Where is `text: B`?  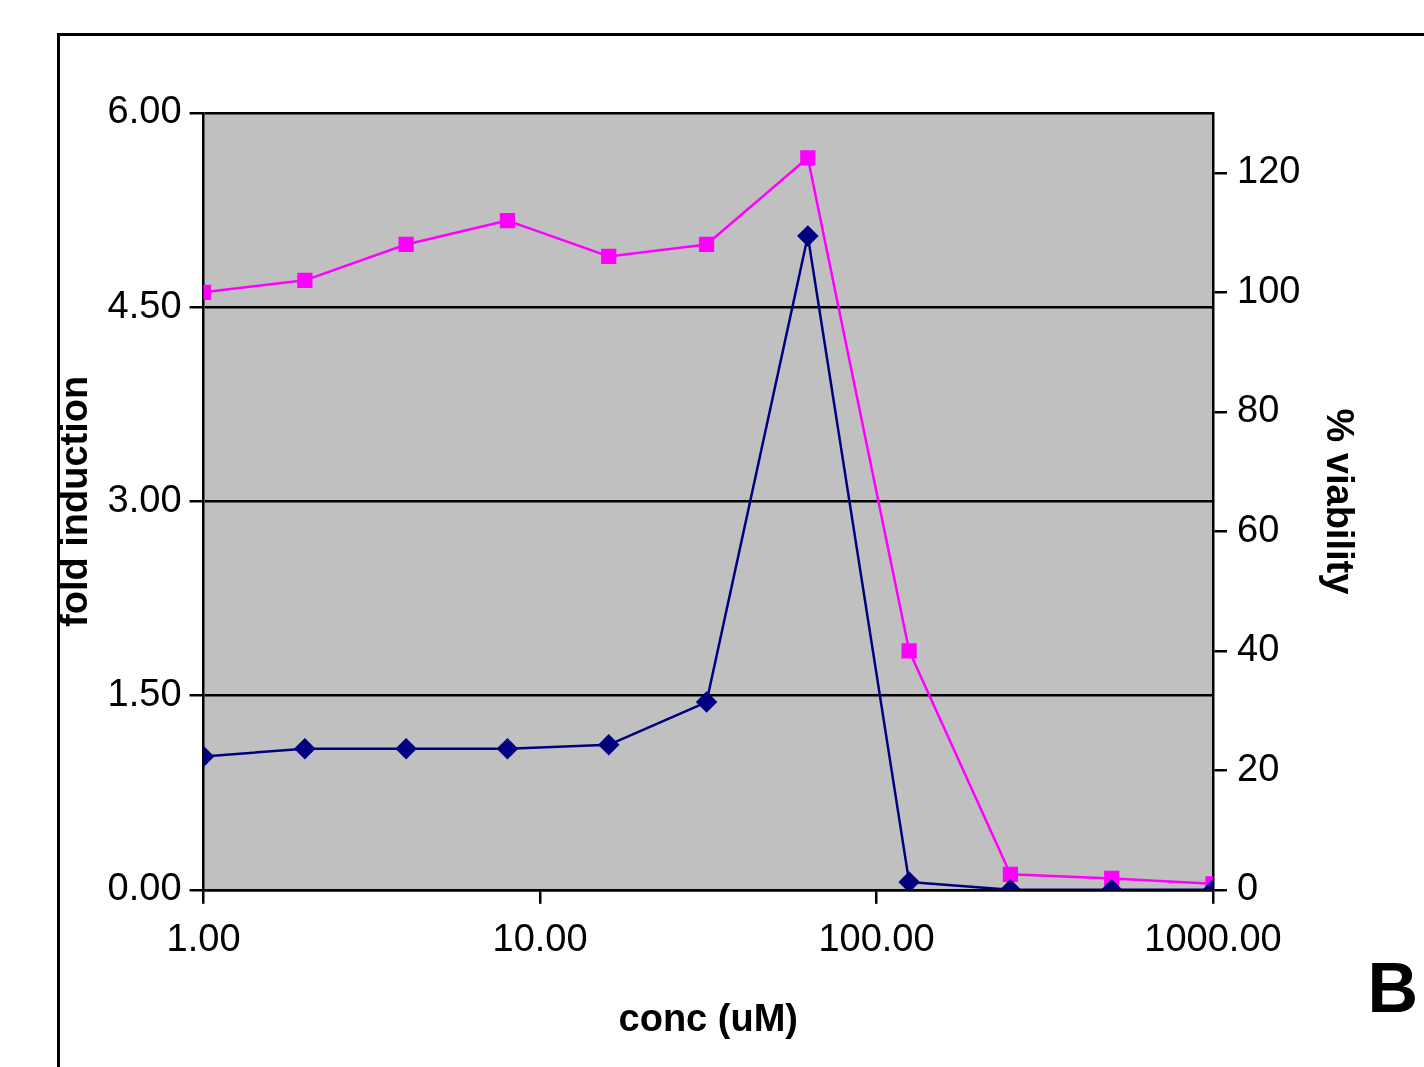
text: B is located at coordinates (1392, 988).